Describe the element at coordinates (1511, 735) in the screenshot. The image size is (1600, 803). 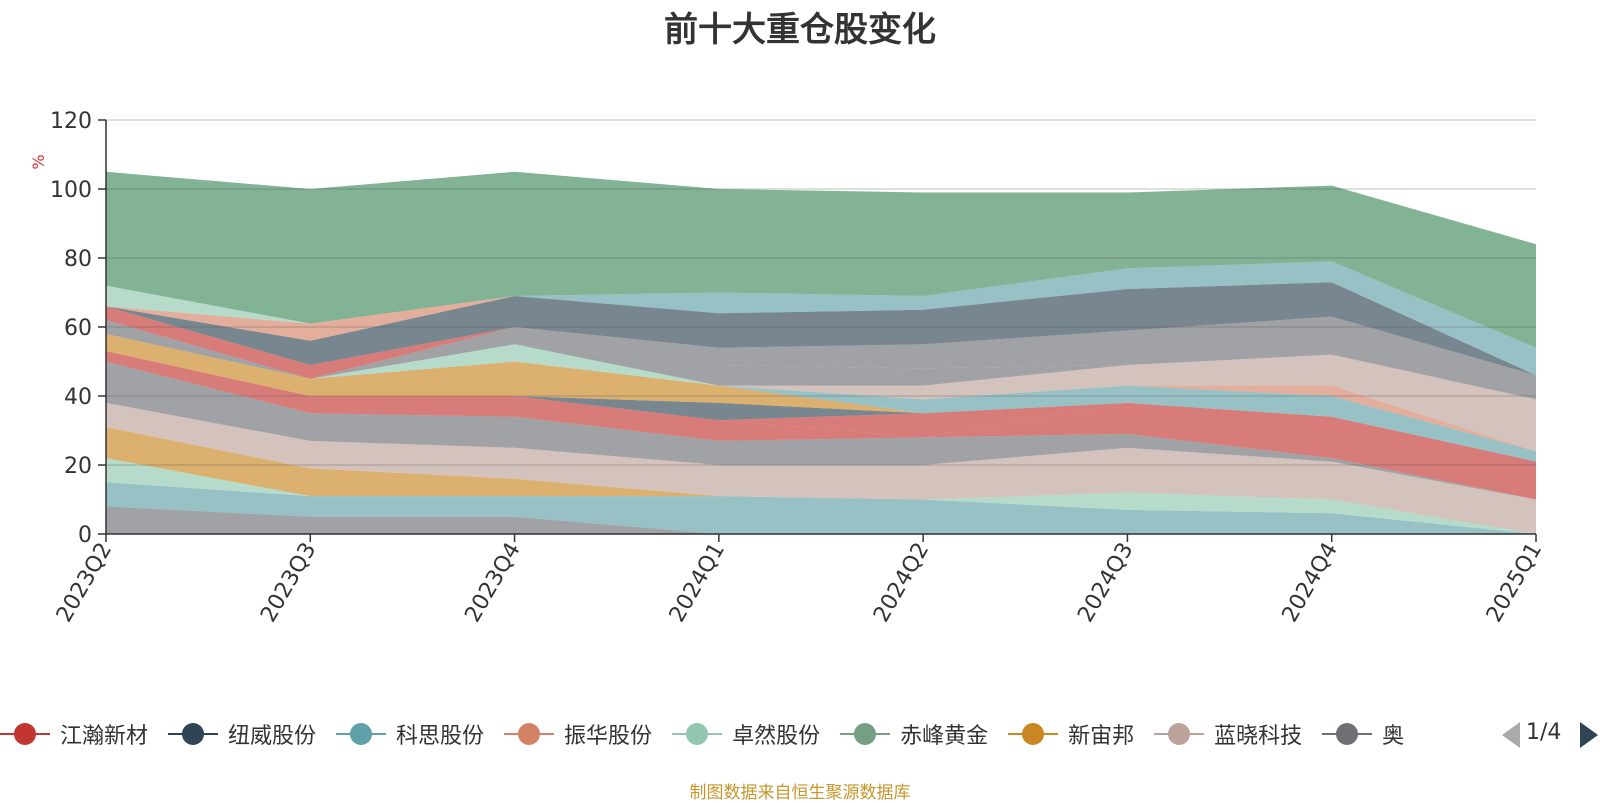
I see `legend-prev-page-icon` at that location.